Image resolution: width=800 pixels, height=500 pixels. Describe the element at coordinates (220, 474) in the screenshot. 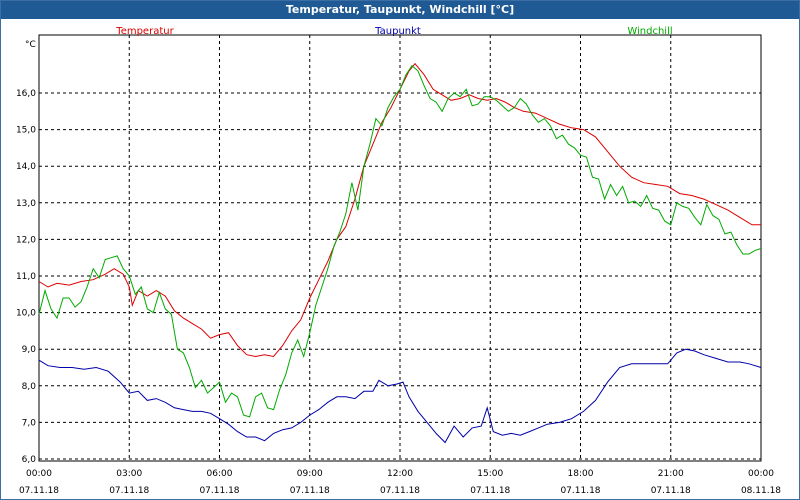

I see `x-tick-time: 06:00` at that location.